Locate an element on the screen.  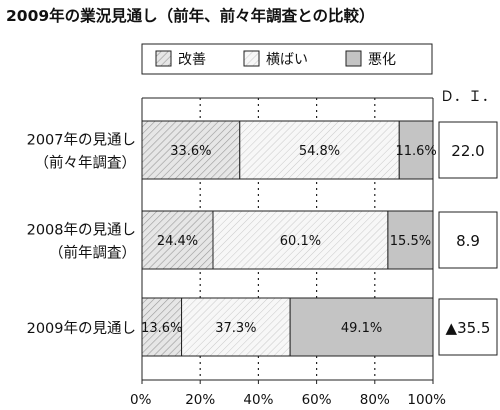
legend-label-yokobai: 横ばい is located at coordinates (287, 60).